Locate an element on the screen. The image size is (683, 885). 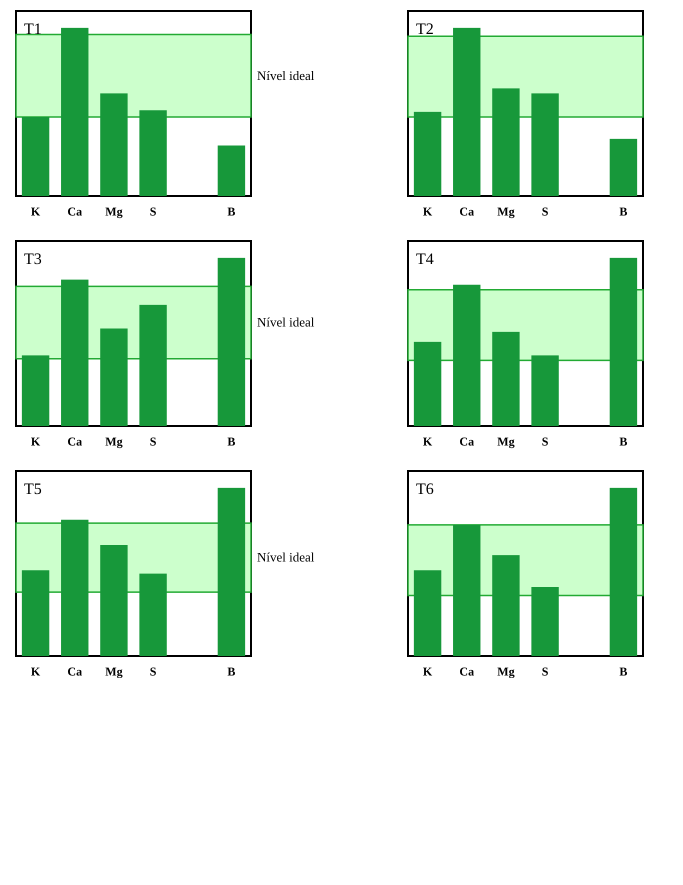
chart-title: T4 is located at coordinates (425, 259).